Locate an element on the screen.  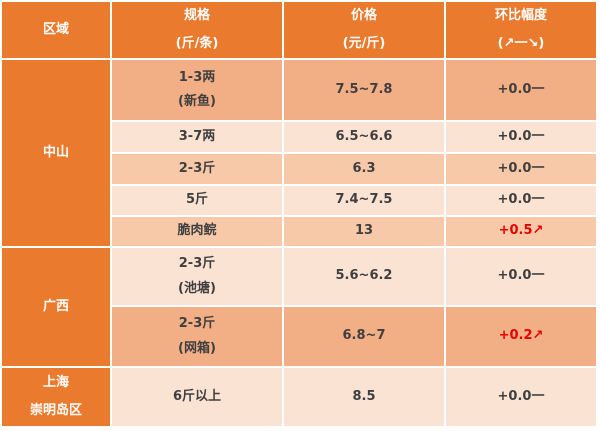
header-cell-change: 环比幅度 (↗一↘) is located at coordinates (521, 30).